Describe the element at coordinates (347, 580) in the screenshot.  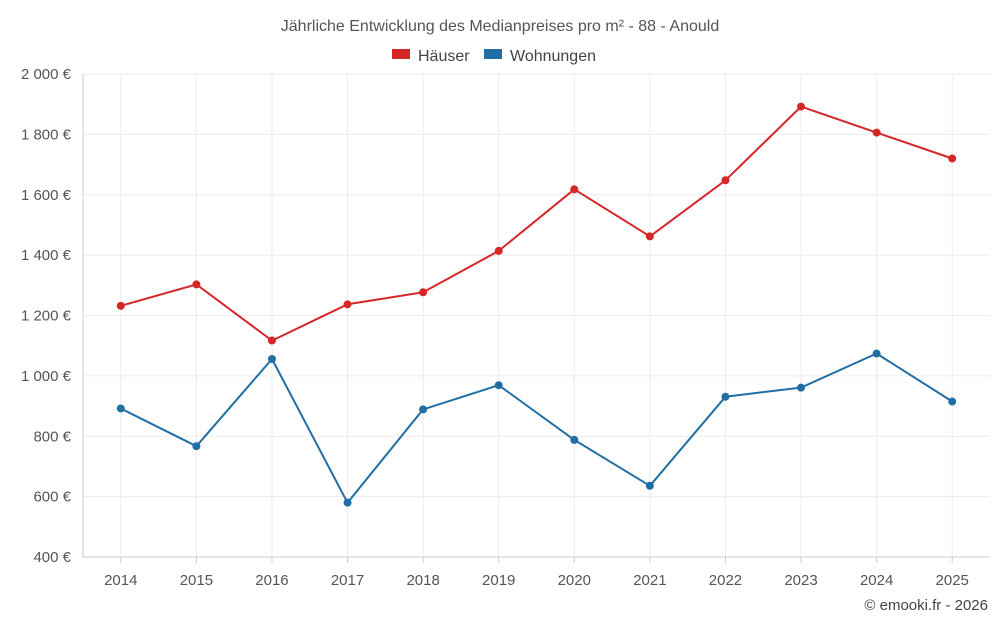
I see `x-tick-label: 2017` at that location.